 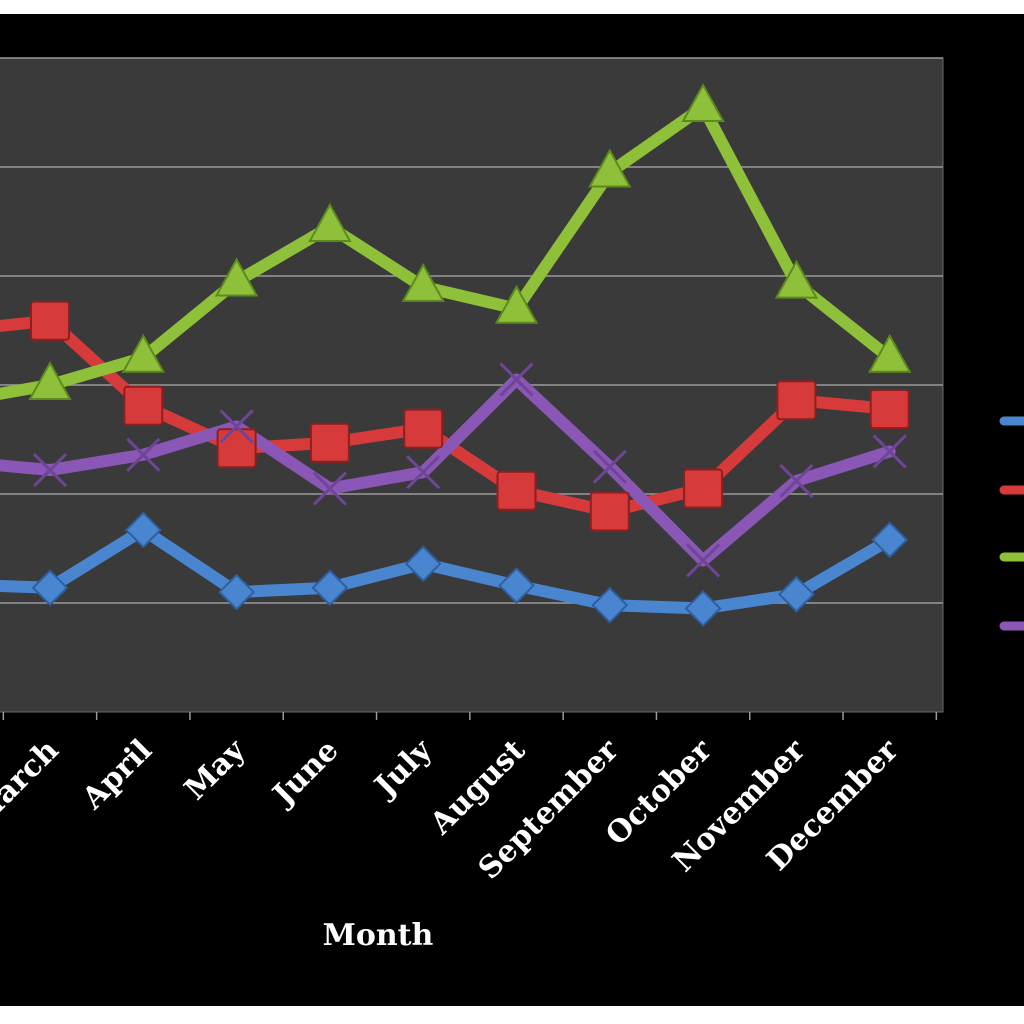 What do you see at coordinates (378, 935) in the screenshot?
I see `x-axis-title: Month` at bounding box center [378, 935].